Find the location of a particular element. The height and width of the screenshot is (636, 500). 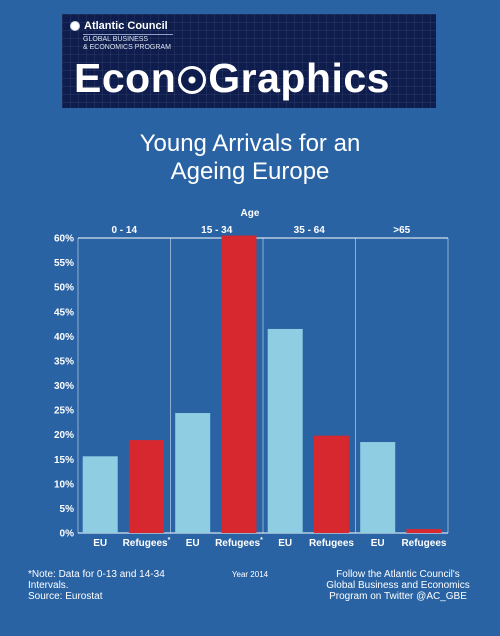

y-tick-label: 25% is located at coordinates (64, 411).